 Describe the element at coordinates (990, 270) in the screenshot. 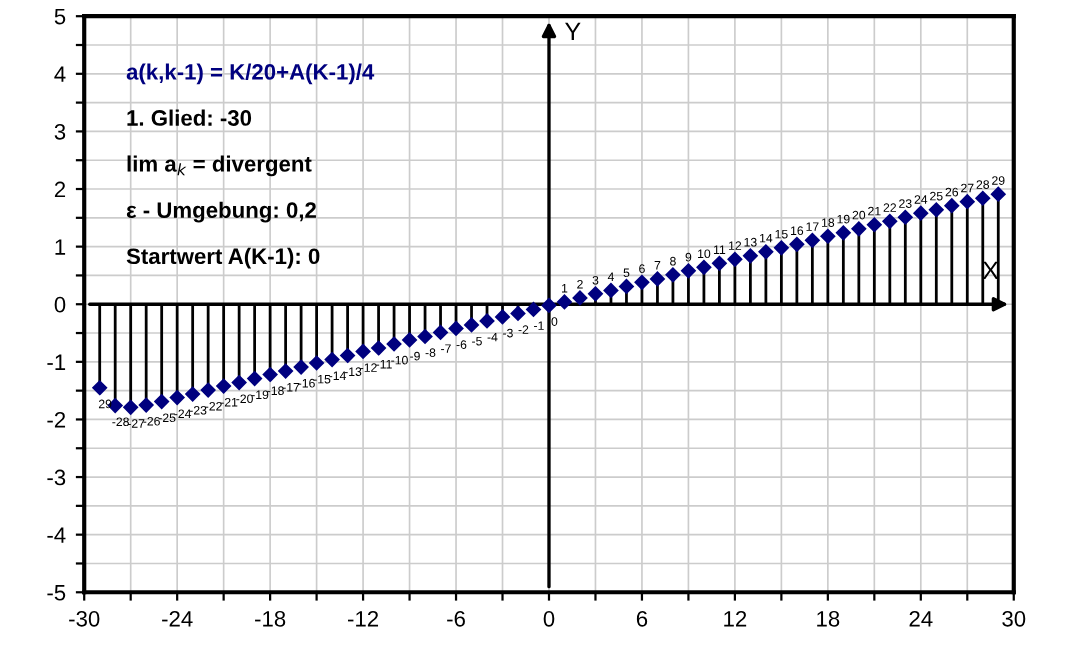

I see `x-axis-title: X` at that location.